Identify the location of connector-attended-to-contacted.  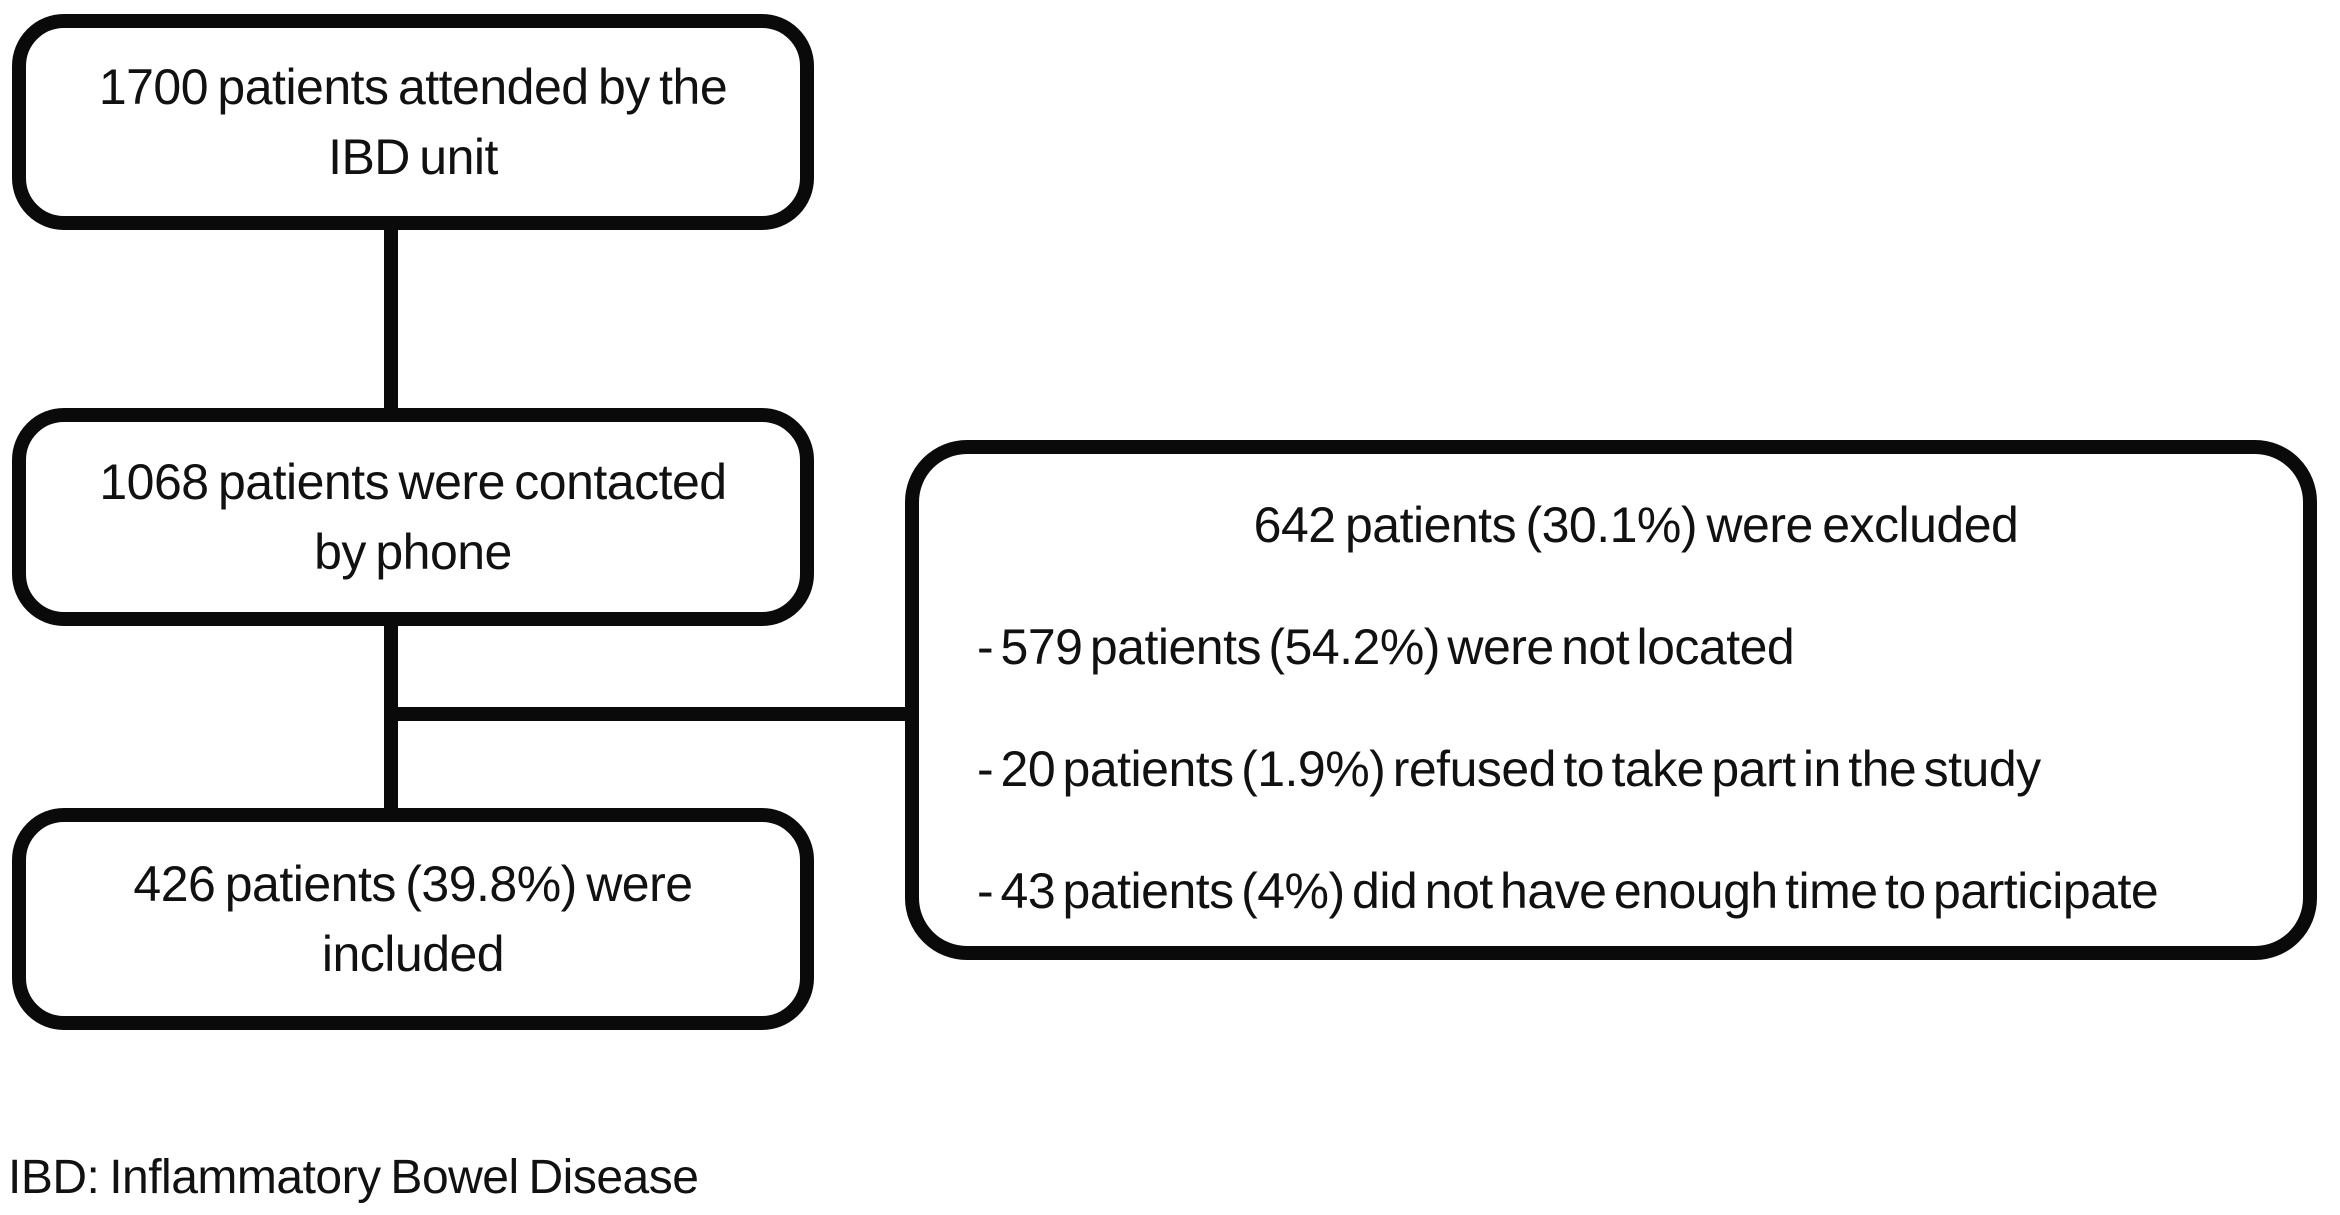
(391, 319).